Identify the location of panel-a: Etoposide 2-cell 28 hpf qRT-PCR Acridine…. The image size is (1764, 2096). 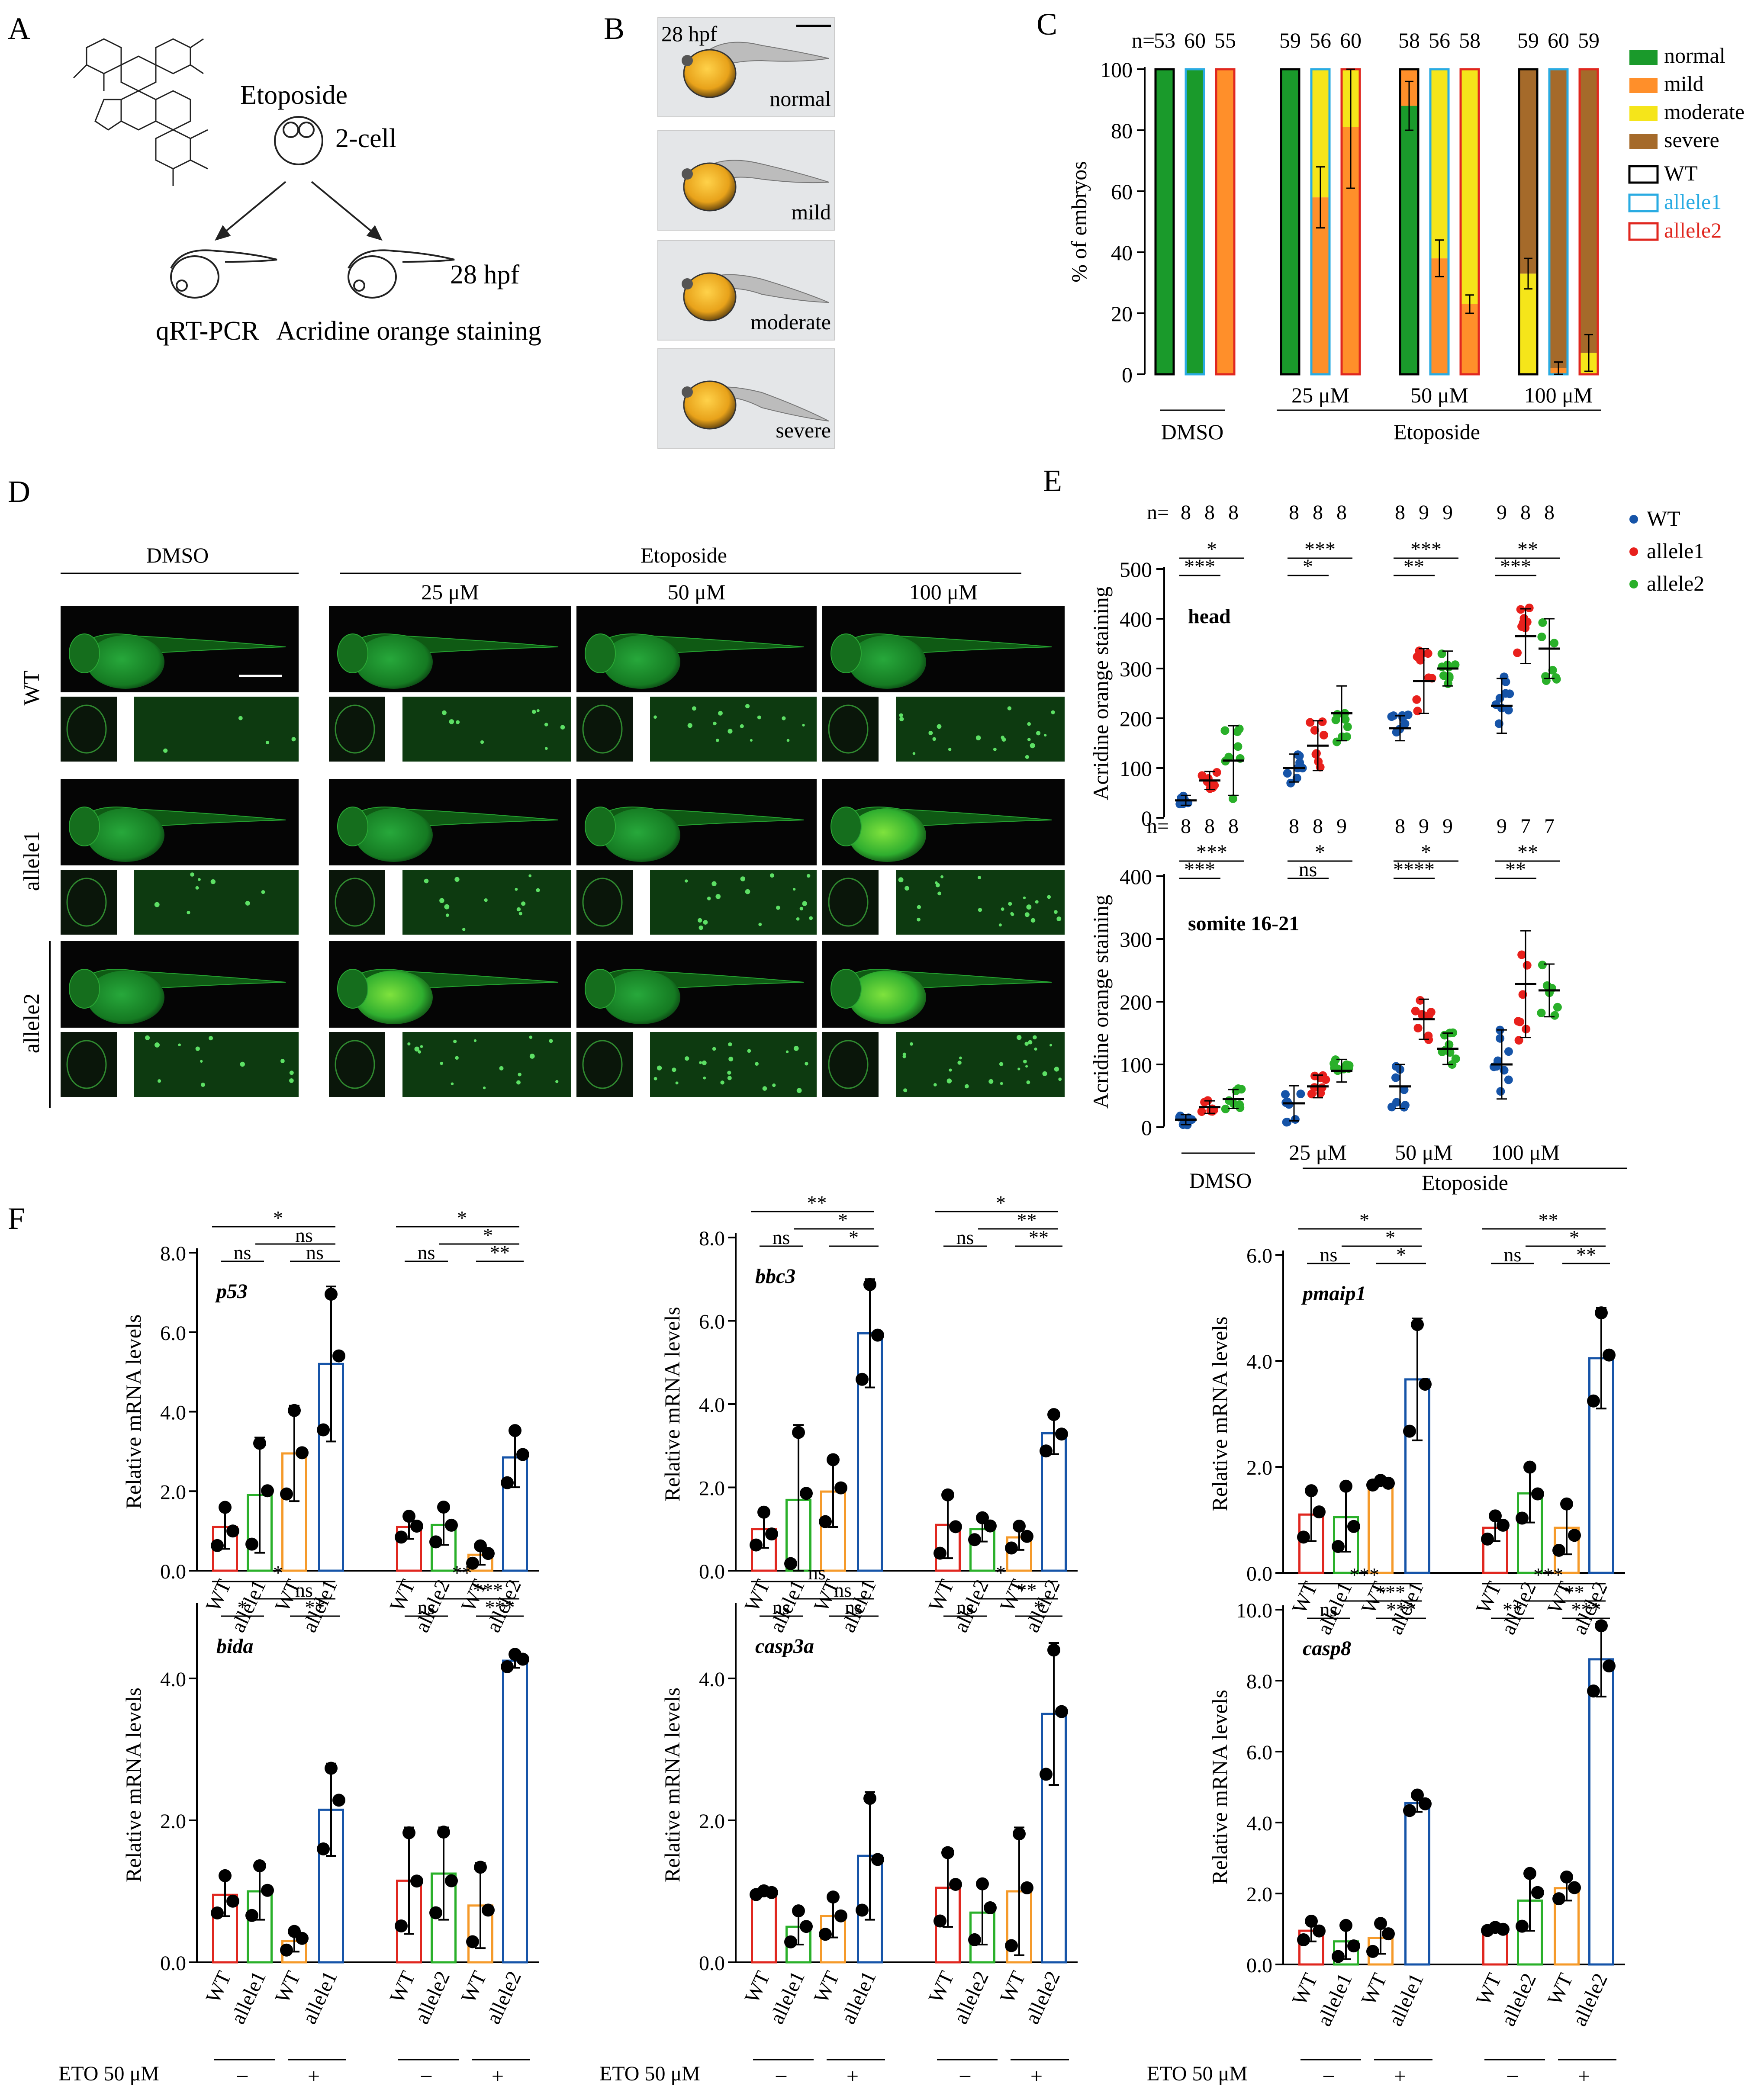
(307, 192).